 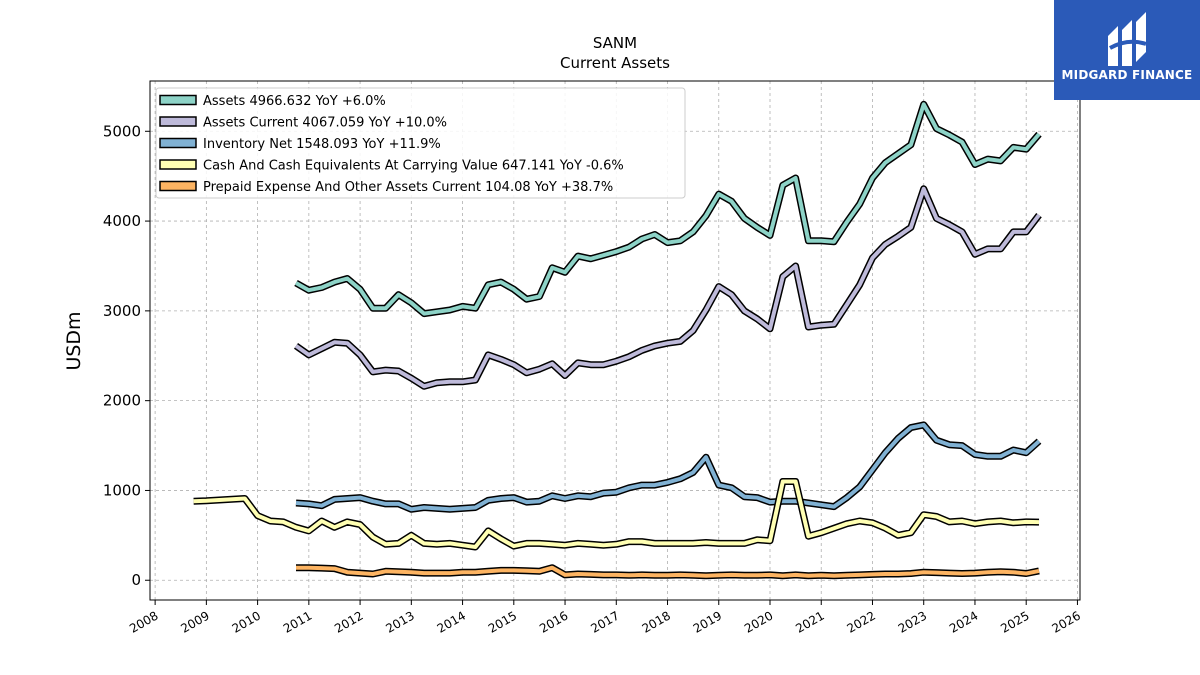 What do you see at coordinates (604, 621) in the screenshot?
I see `x-tick-label: 2017` at bounding box center [604, 621].